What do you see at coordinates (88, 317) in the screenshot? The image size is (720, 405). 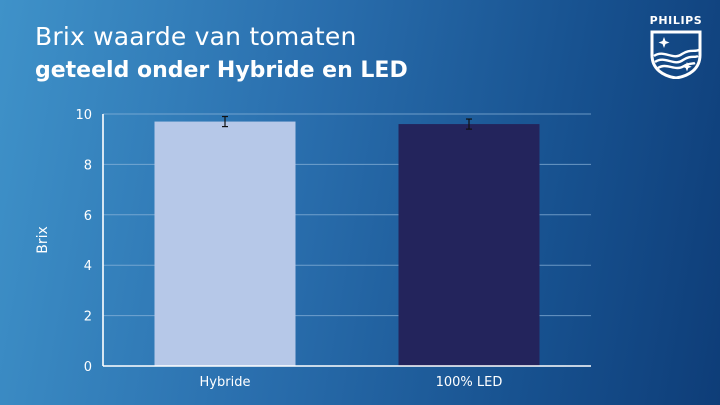 I see `y-tick-label: 2` at bounding box center [88, 317].